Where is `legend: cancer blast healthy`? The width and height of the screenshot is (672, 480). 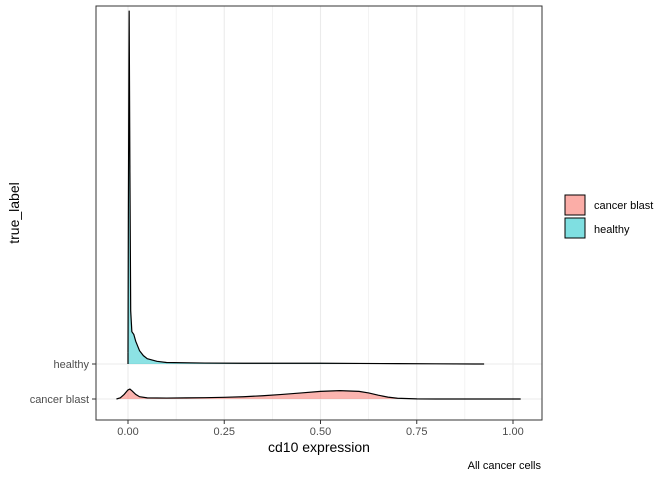
legend: cancer blast healthy is located at coordinates (608, 216).